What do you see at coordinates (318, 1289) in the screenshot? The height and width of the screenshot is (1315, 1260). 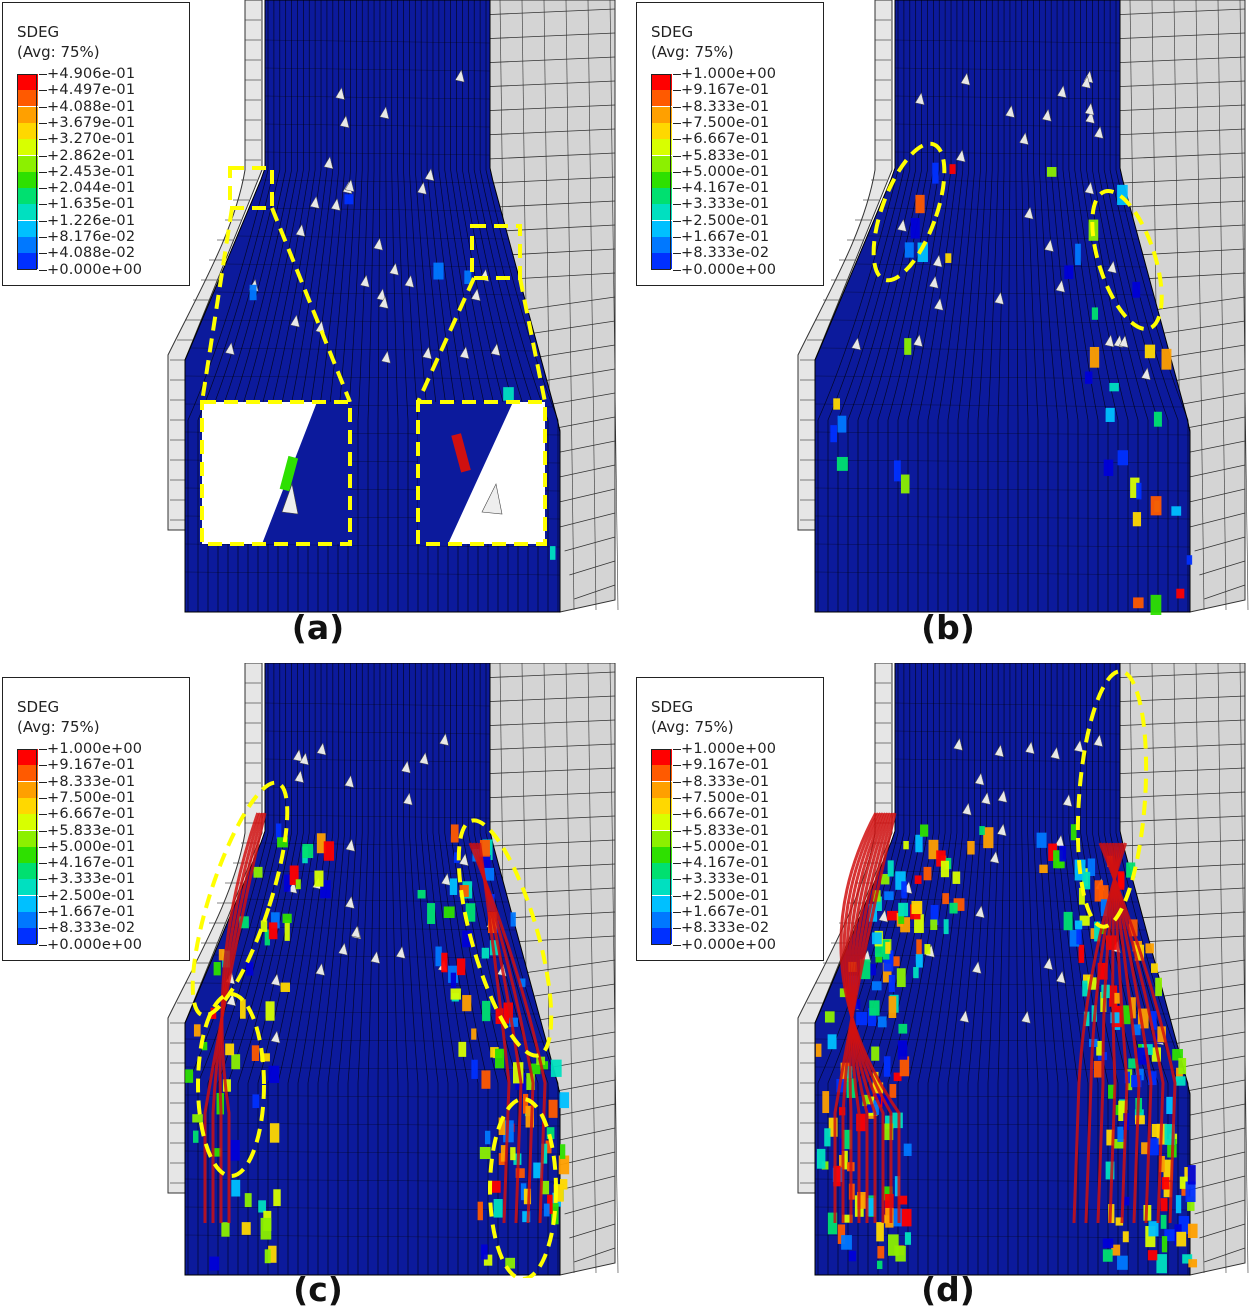 I see `panel-caption: (c)` at bounding box center [318, 1289].